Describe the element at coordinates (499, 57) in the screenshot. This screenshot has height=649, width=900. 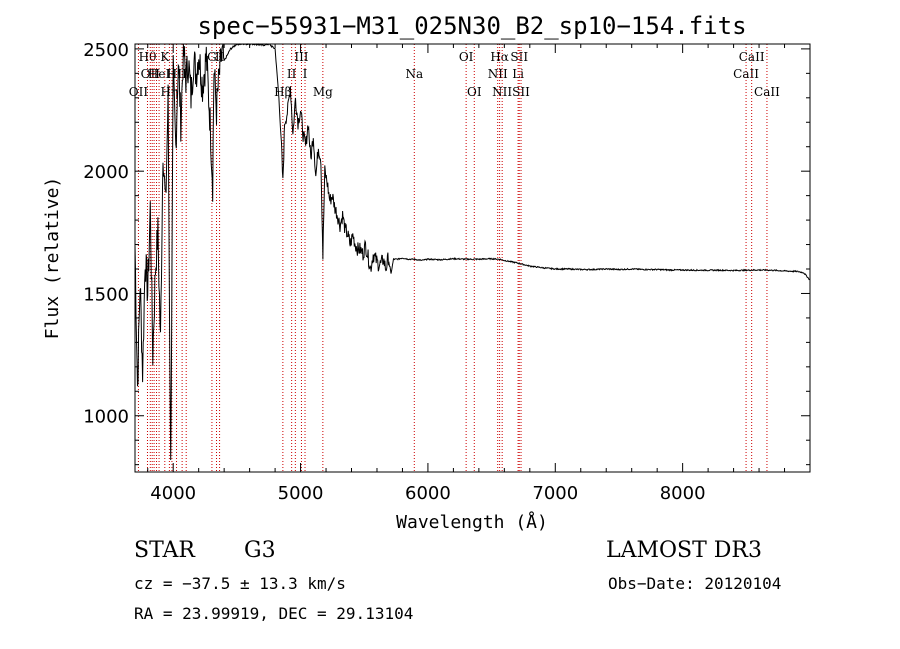
I see `line-marker-label: Hα` at that location.